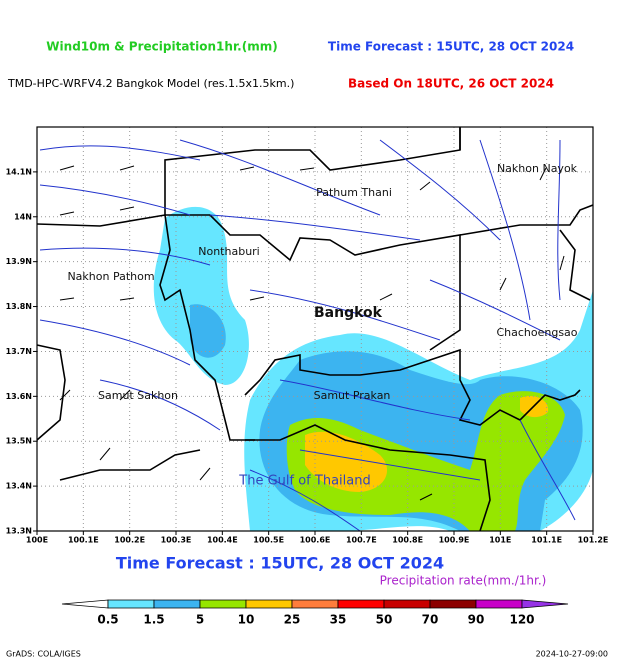  Describe the element at coordinates (37, 540) in the screenshot. I see `lon-tick-label: 100E` at that location.